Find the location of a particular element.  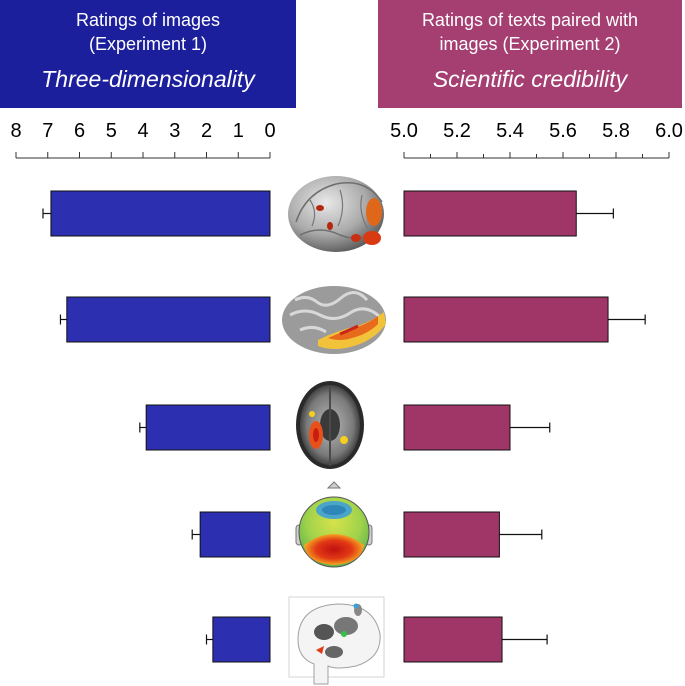

right-heading-line2: images (Experiment 2) is located at coordinates (530, 44).